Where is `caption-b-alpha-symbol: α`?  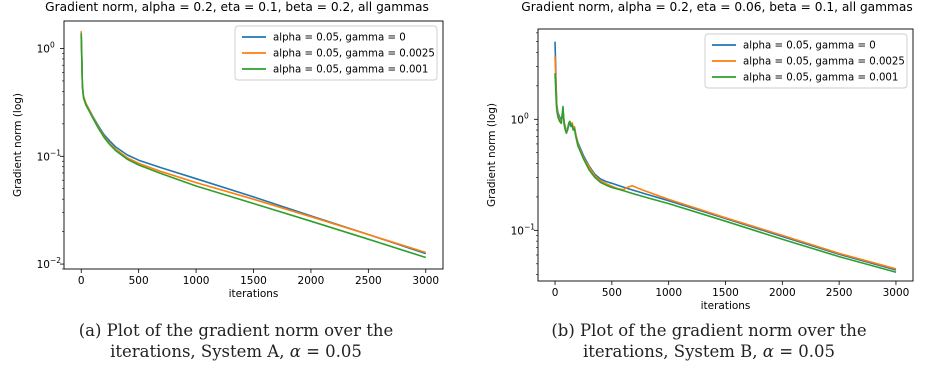 caption-b-alpha-symbol: α is located at coordinates (768, 351).